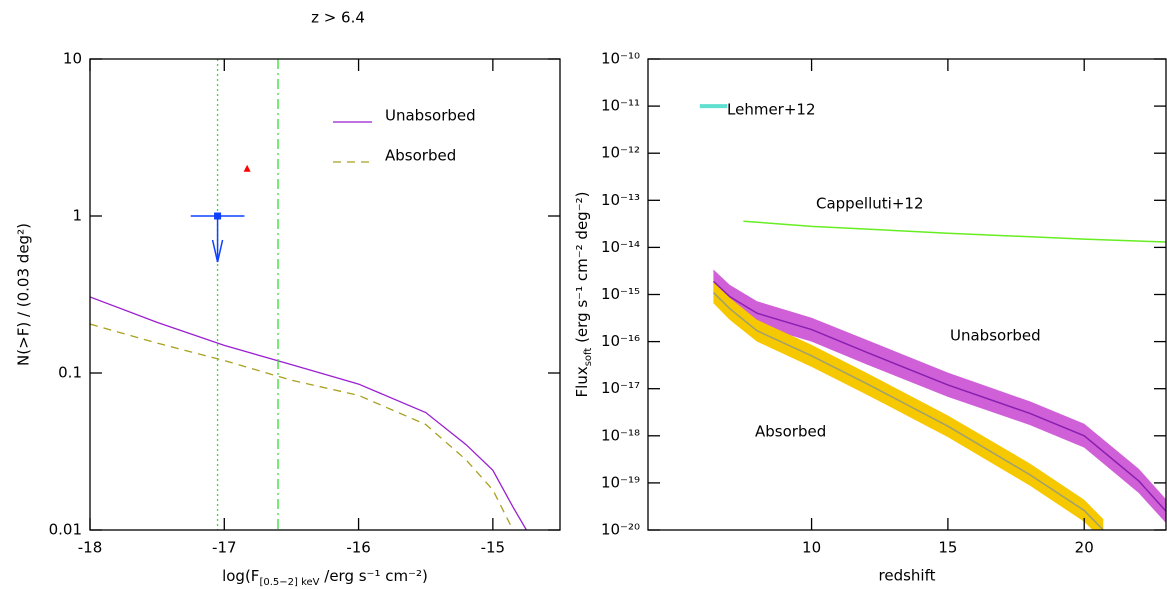  Describe the element at coordinates (70, 373) in the screenshot. I see `y-tick-label: 0.1` at that location.